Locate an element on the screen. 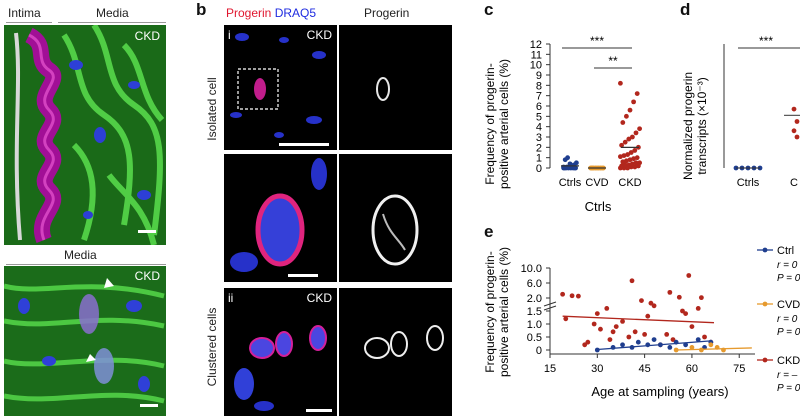 The image size is (800, 419). e-xtick-label: 60 is located at coordinates (692, 369).